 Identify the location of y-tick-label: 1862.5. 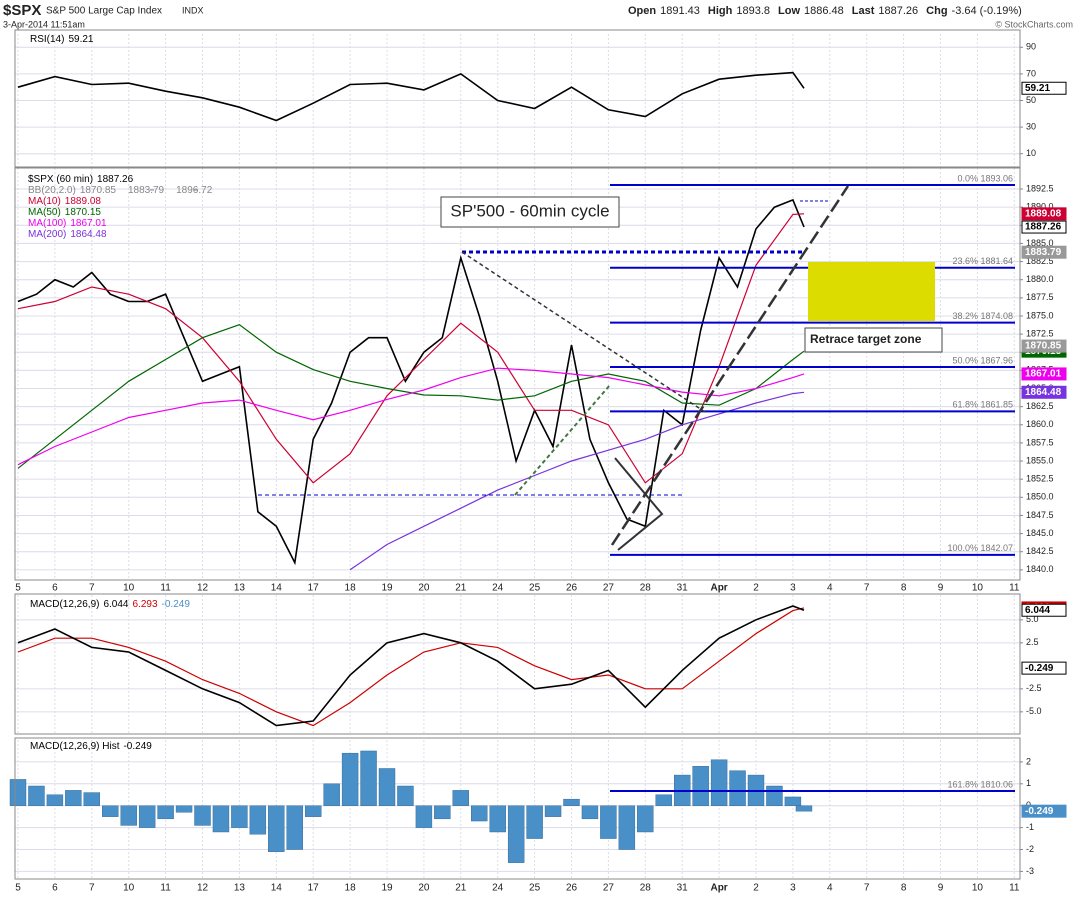
(1040, 406).